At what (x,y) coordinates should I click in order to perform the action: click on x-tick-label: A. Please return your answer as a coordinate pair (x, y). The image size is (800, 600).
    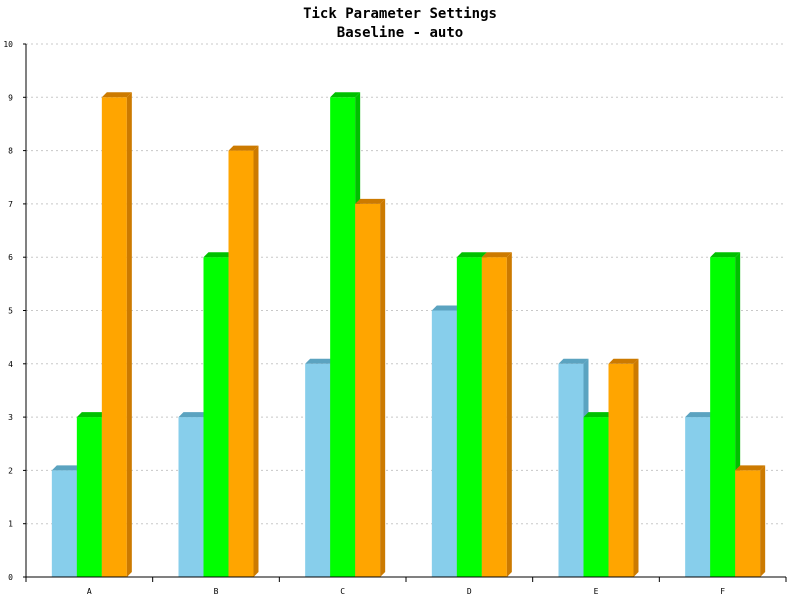
    Looking at the image, I should click on (89, 591).